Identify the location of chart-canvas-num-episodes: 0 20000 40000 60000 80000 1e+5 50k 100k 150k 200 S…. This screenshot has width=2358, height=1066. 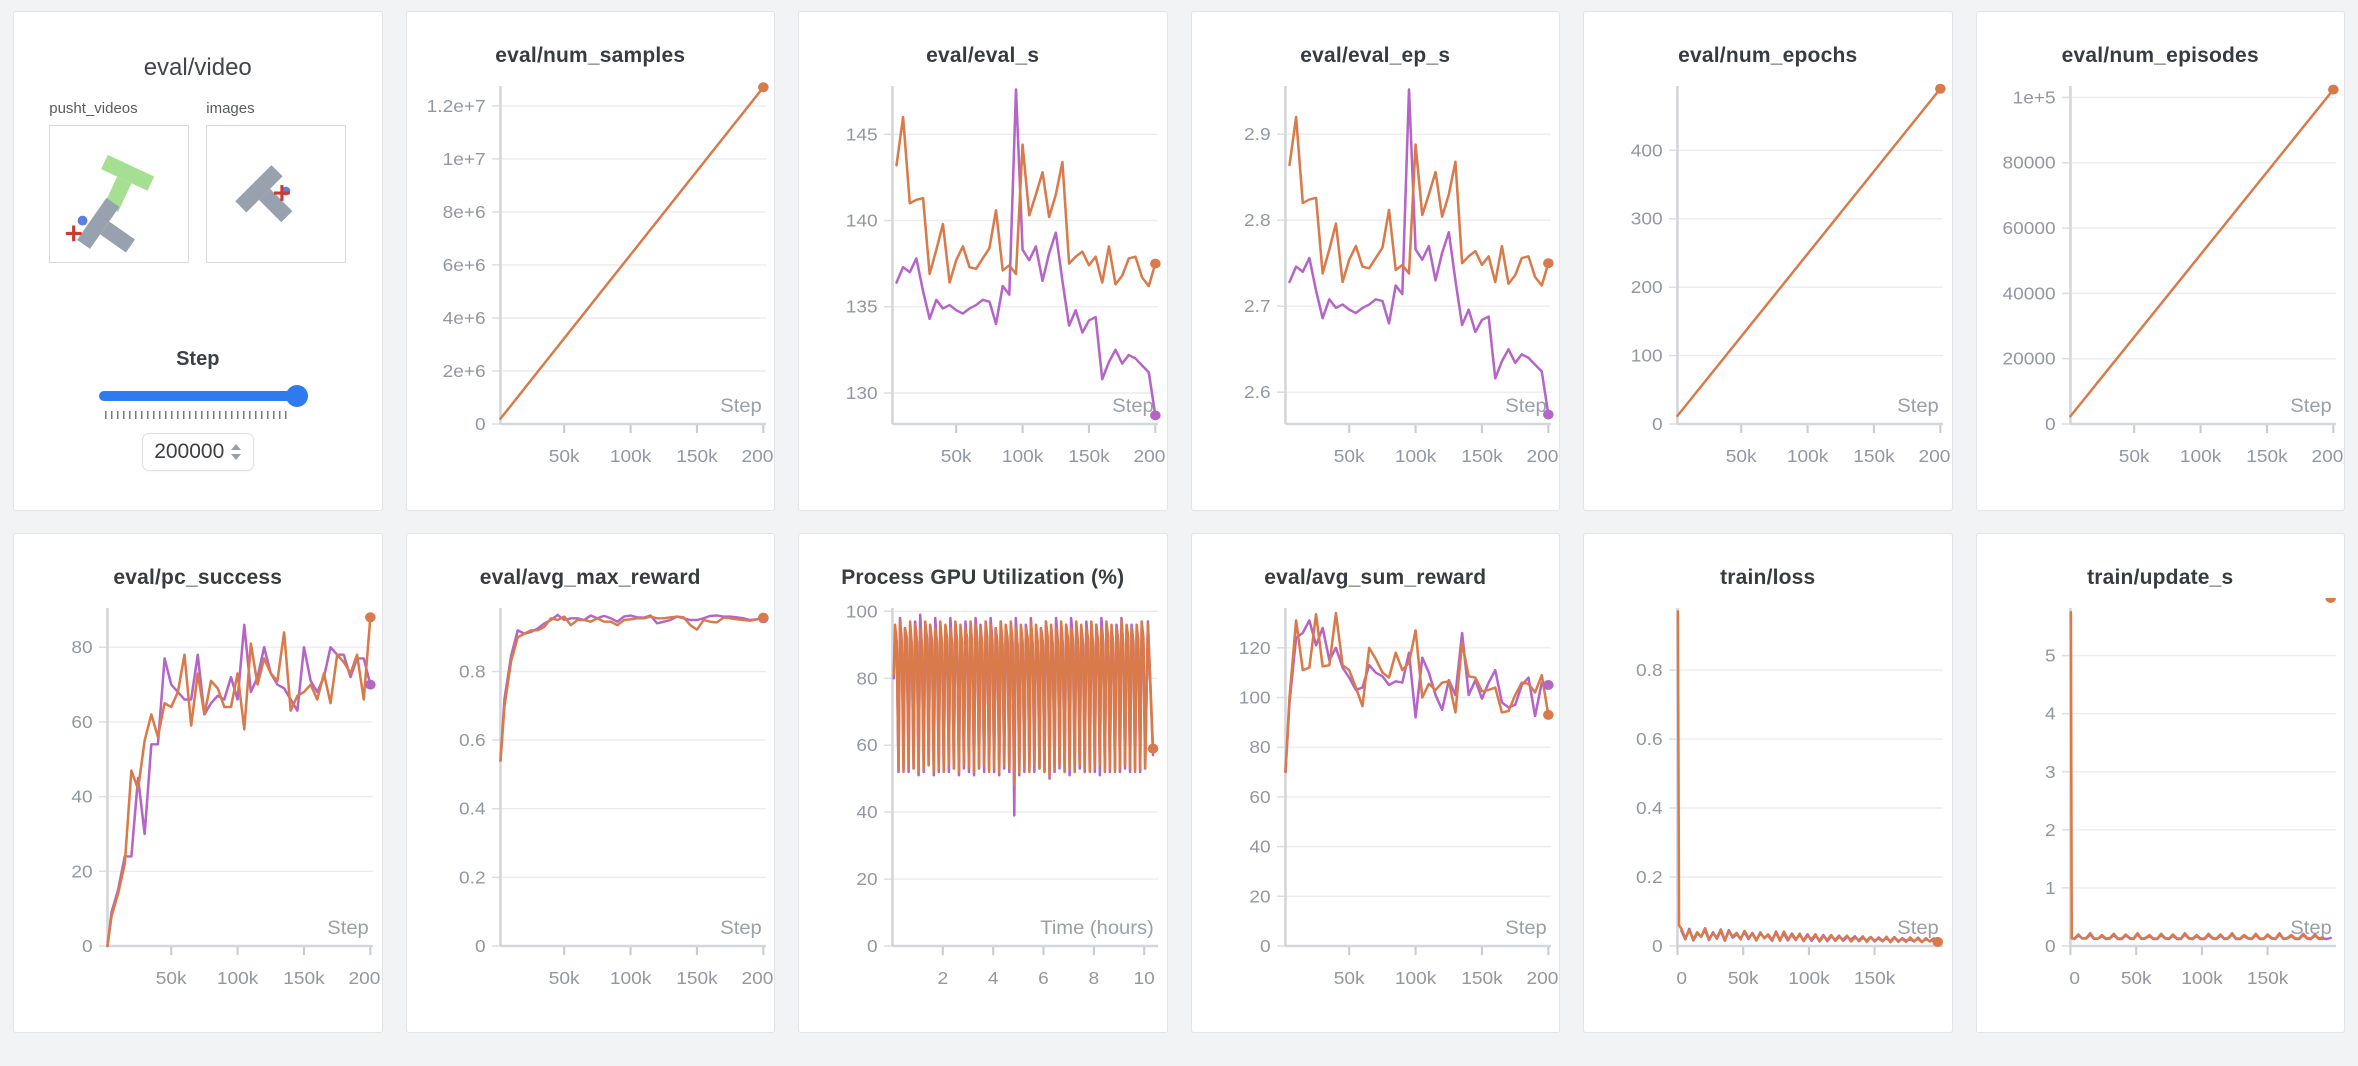
(2161, 279).